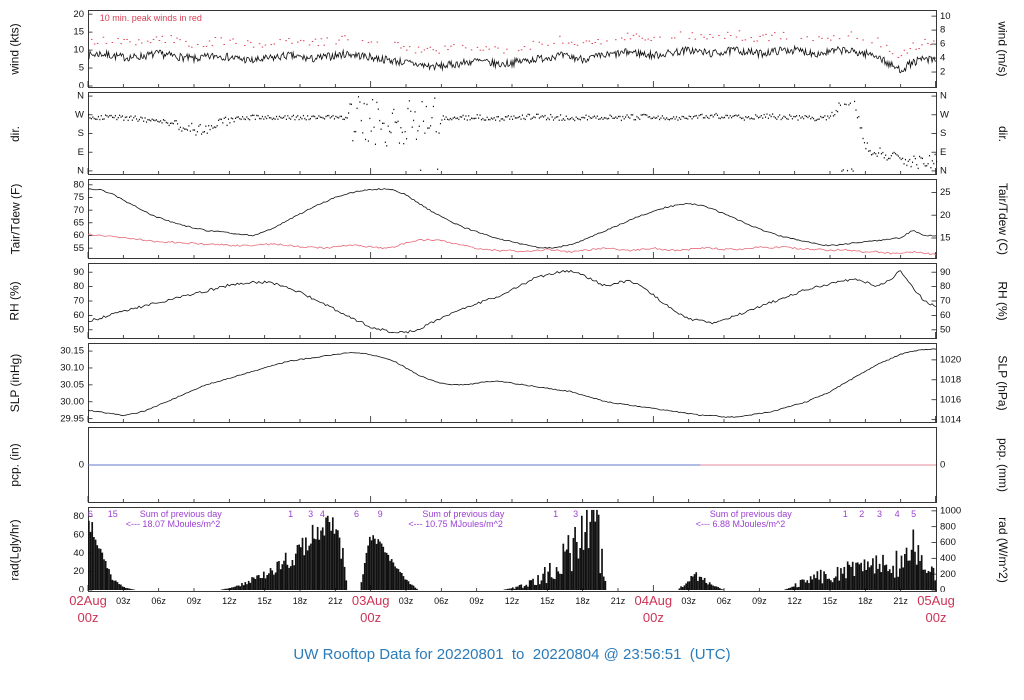  I want to click on dir-panel-canvas, so click(512, 133).